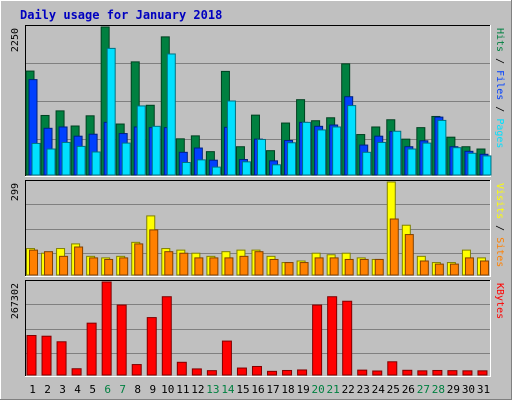 The image size is (512, 400). Describe the element at coordinates (408, 389) in the screenshot. I see `day-label: 26` at that location.